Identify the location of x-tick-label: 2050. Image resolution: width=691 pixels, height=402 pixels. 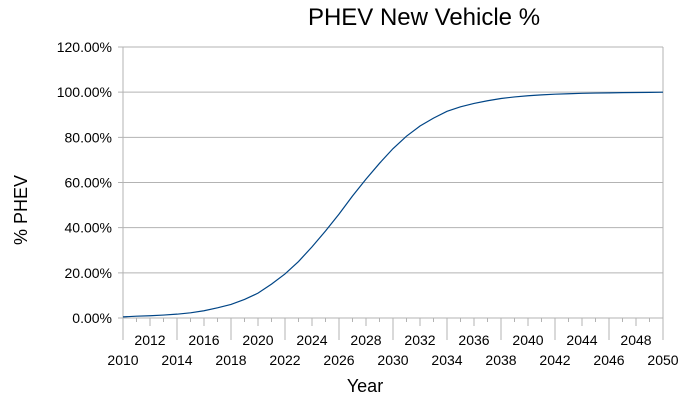
(662, 360).